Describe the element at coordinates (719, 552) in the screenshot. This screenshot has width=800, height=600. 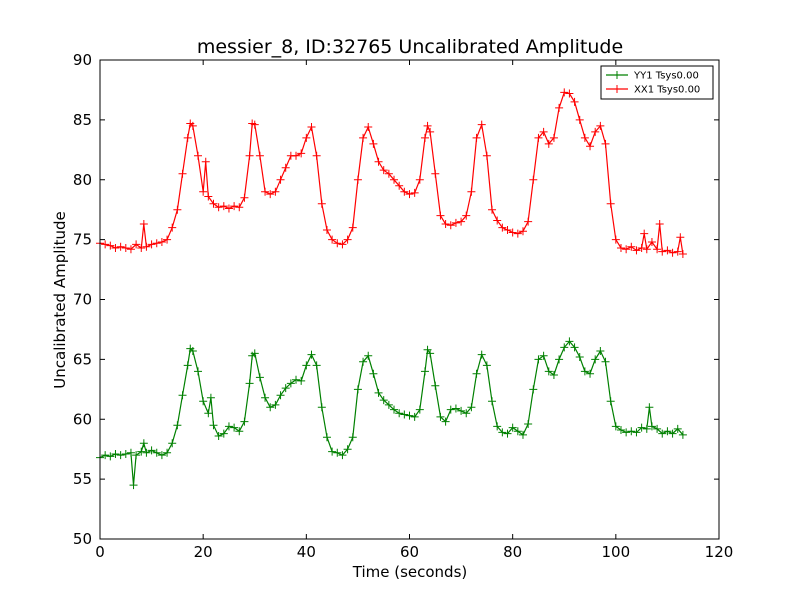
I see `x-tick-label: 120` at that location.